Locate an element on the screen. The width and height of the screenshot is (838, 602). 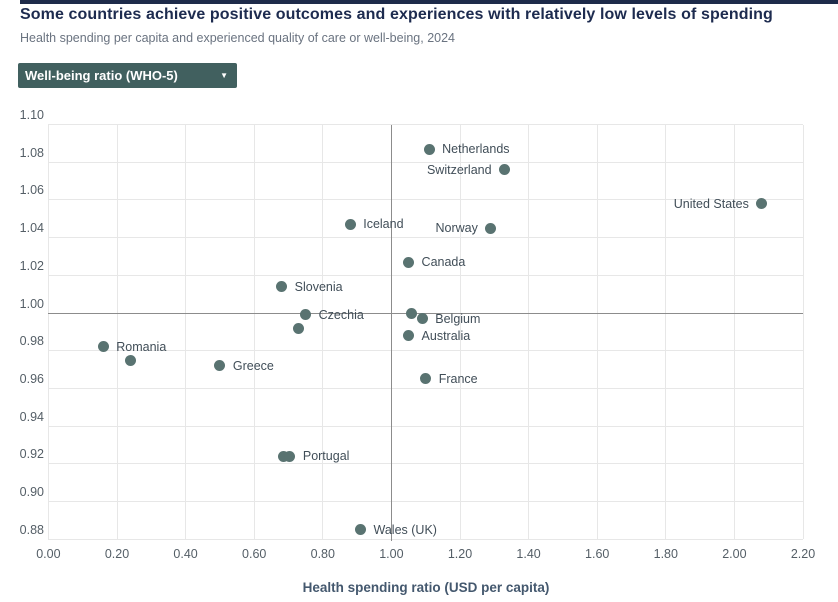
data-point-portugal is located at coordinates (290, 456).